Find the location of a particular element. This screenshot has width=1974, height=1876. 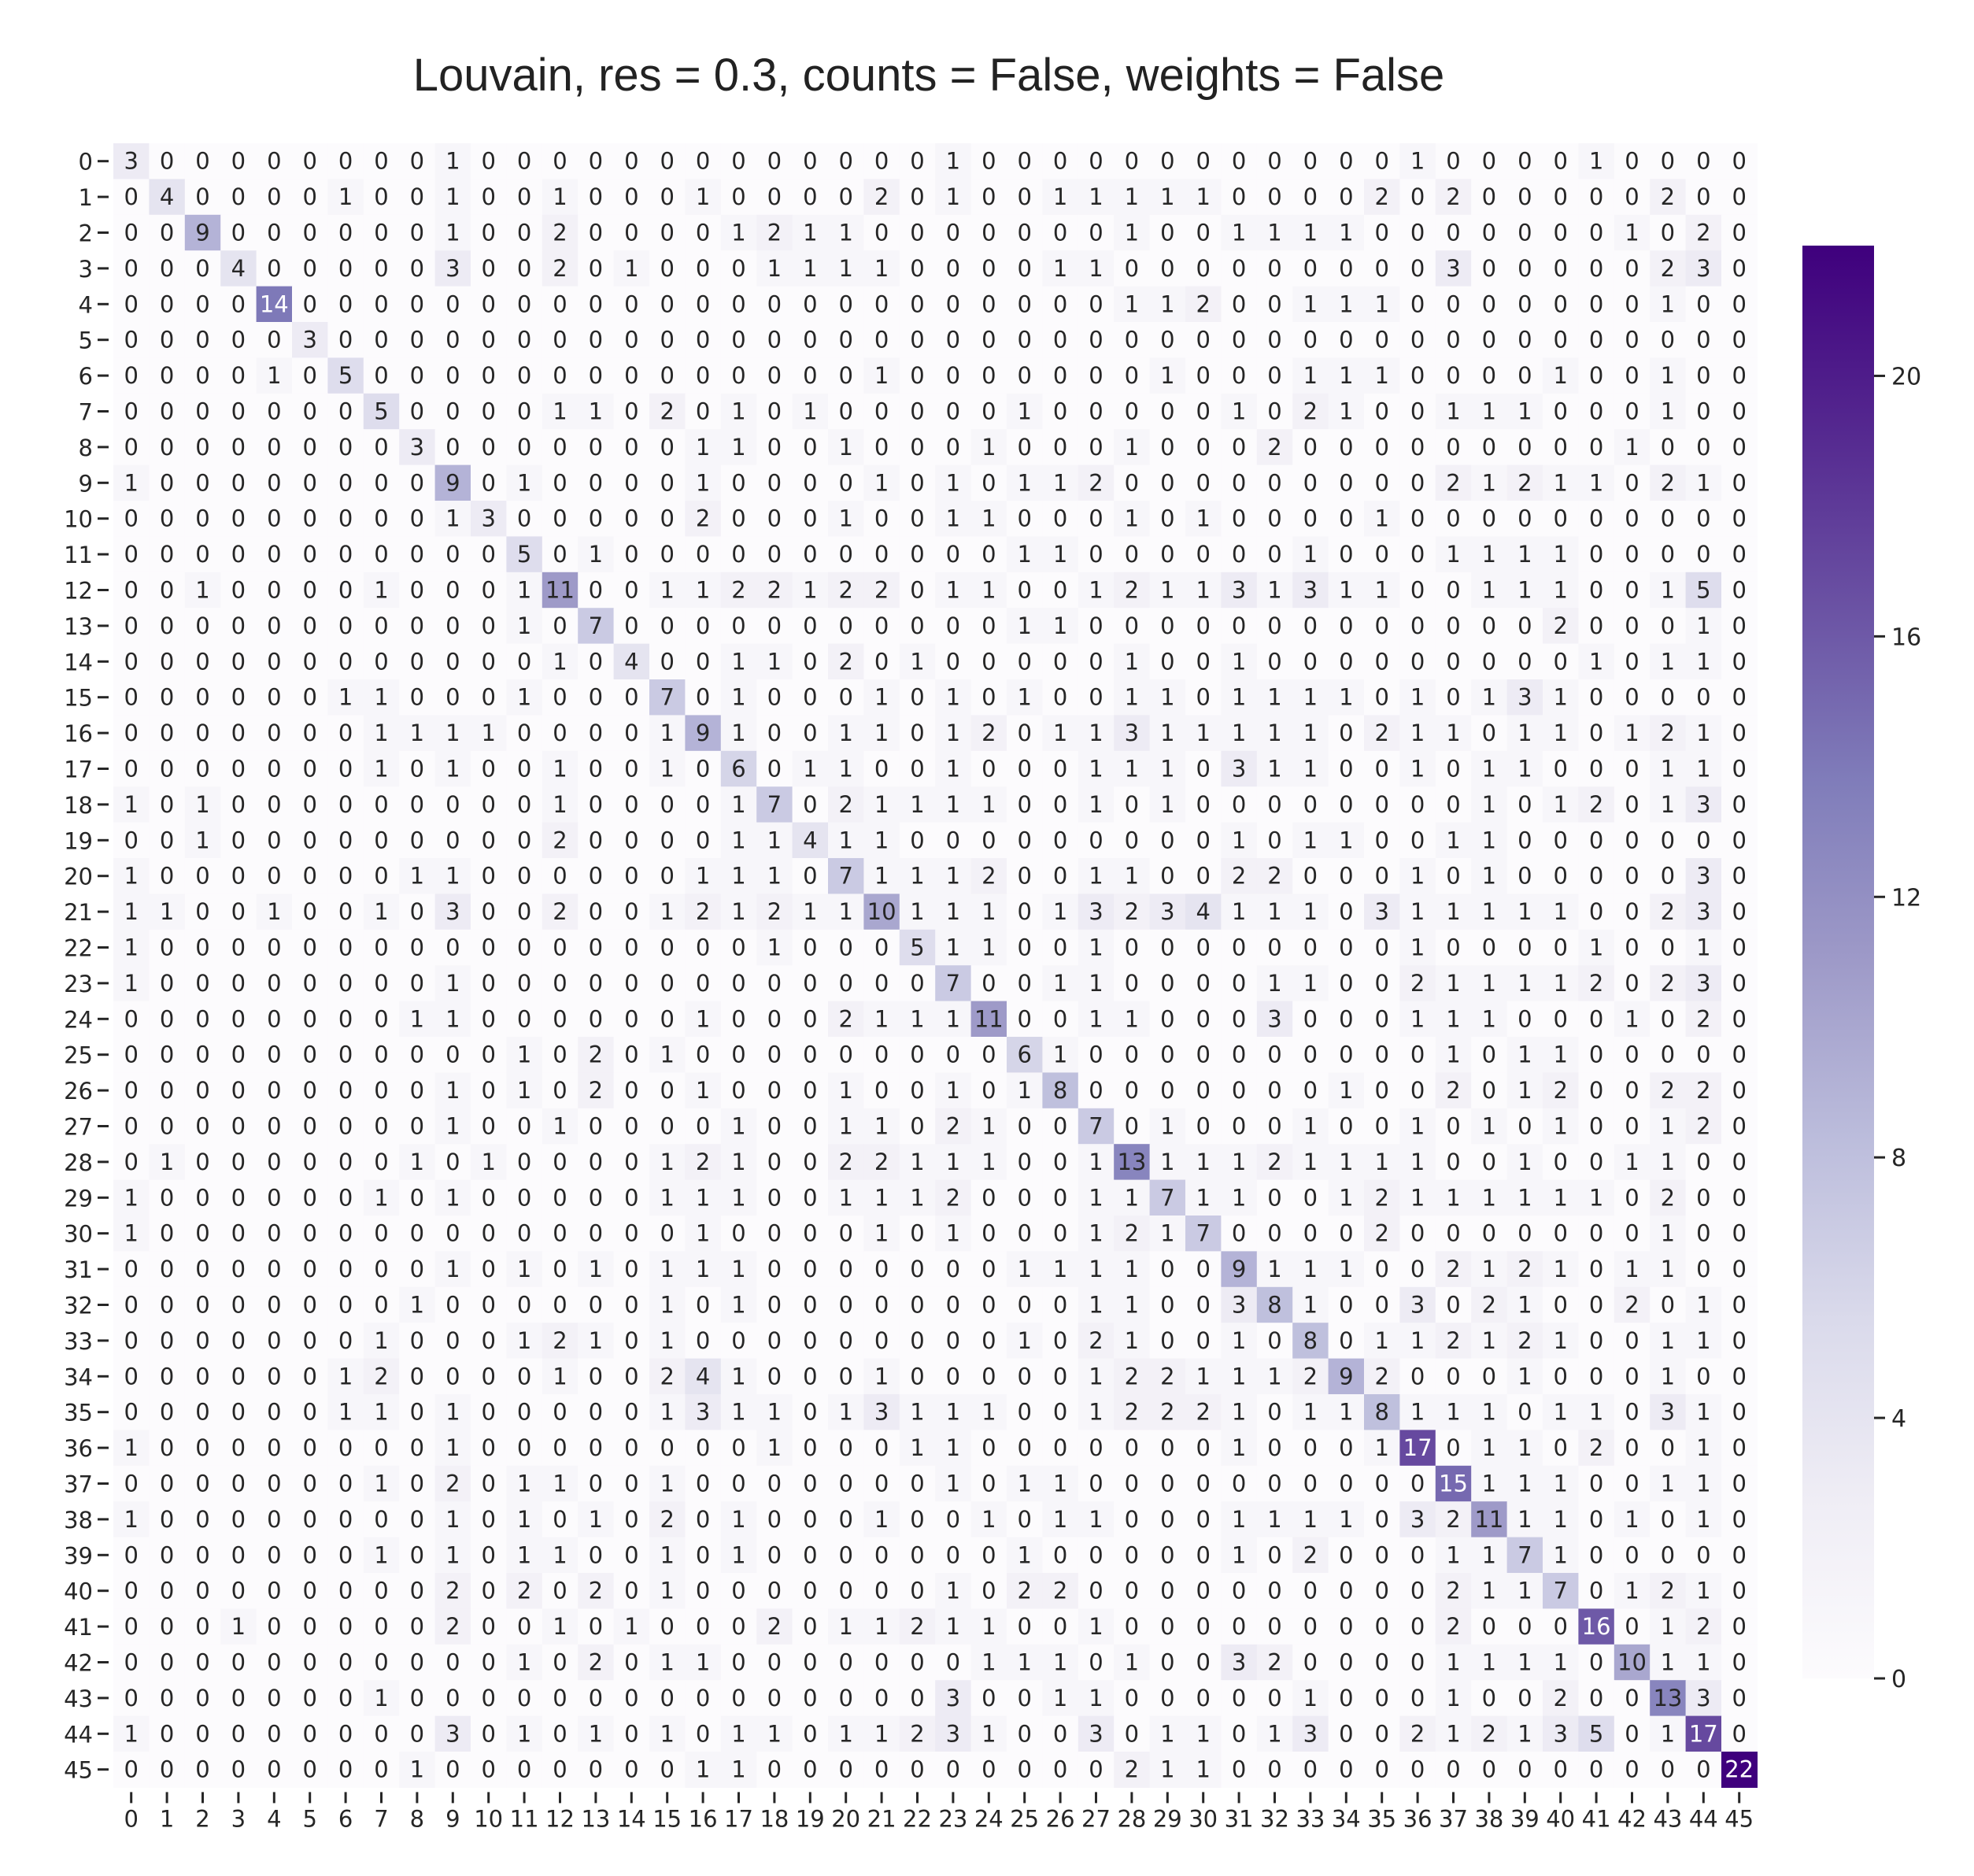

y-tick-label: 38 is located at coordinates (78, 1520).